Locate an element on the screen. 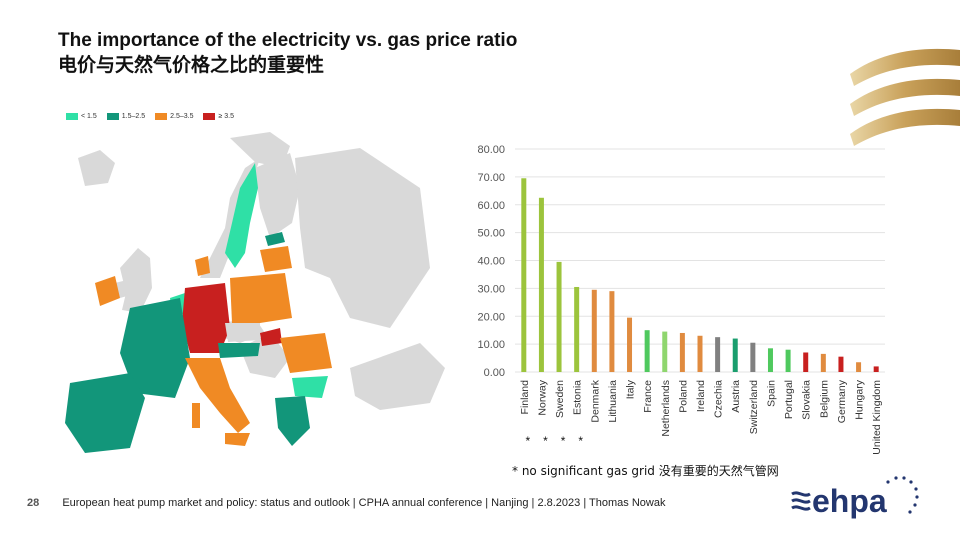  map-region-italy is located at coordinates (217, 395).